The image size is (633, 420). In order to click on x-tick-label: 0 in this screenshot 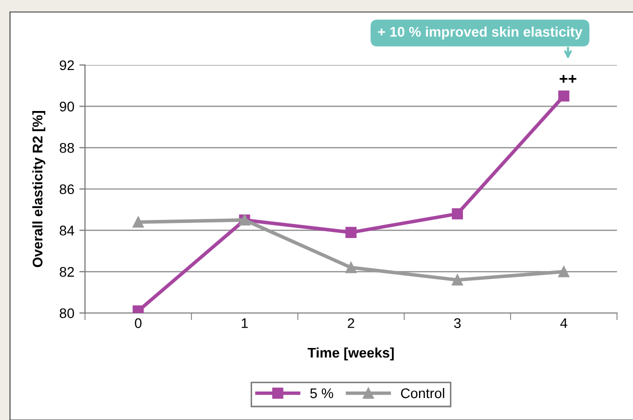, I will do `click(138, 323)`.